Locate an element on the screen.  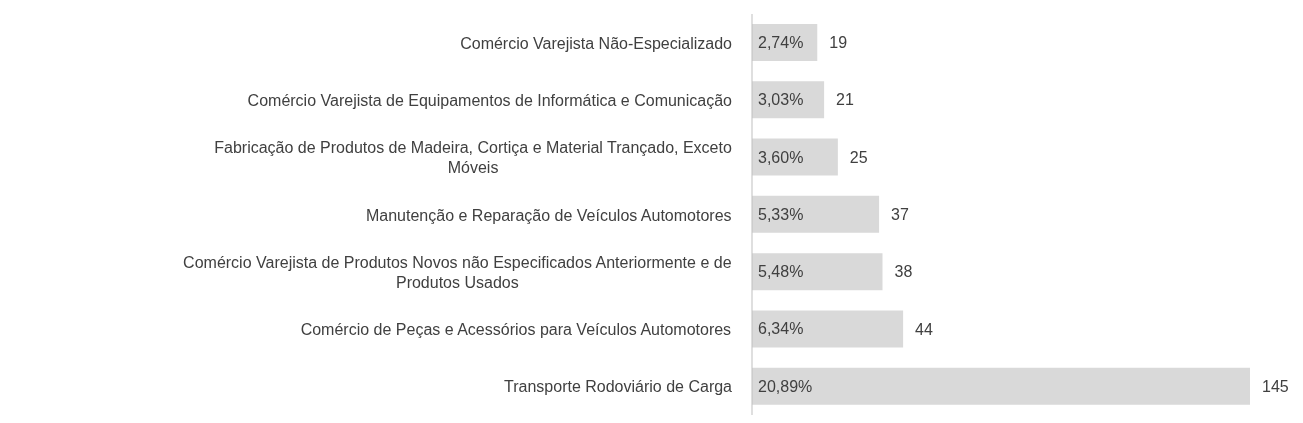
annotation: 3,03% is located at coordinates (781, 100).